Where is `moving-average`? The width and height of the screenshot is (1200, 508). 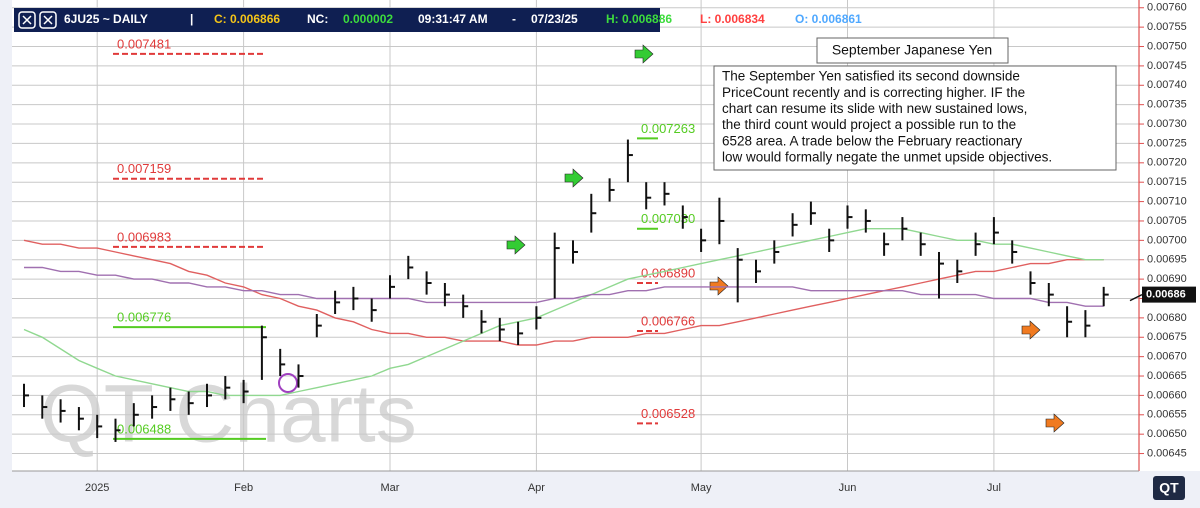 moving-average is located at coordinates (564, 286).